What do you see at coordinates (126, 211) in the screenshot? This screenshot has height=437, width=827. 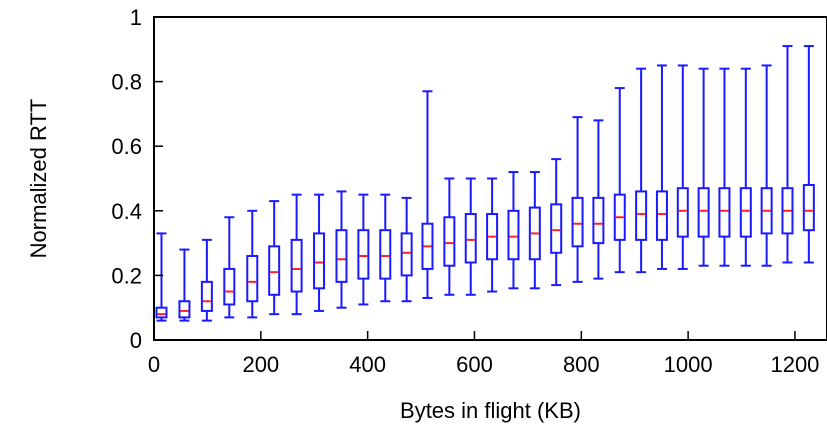 I see `y-tick-label: 0.4` at bounding box center [126, 211].